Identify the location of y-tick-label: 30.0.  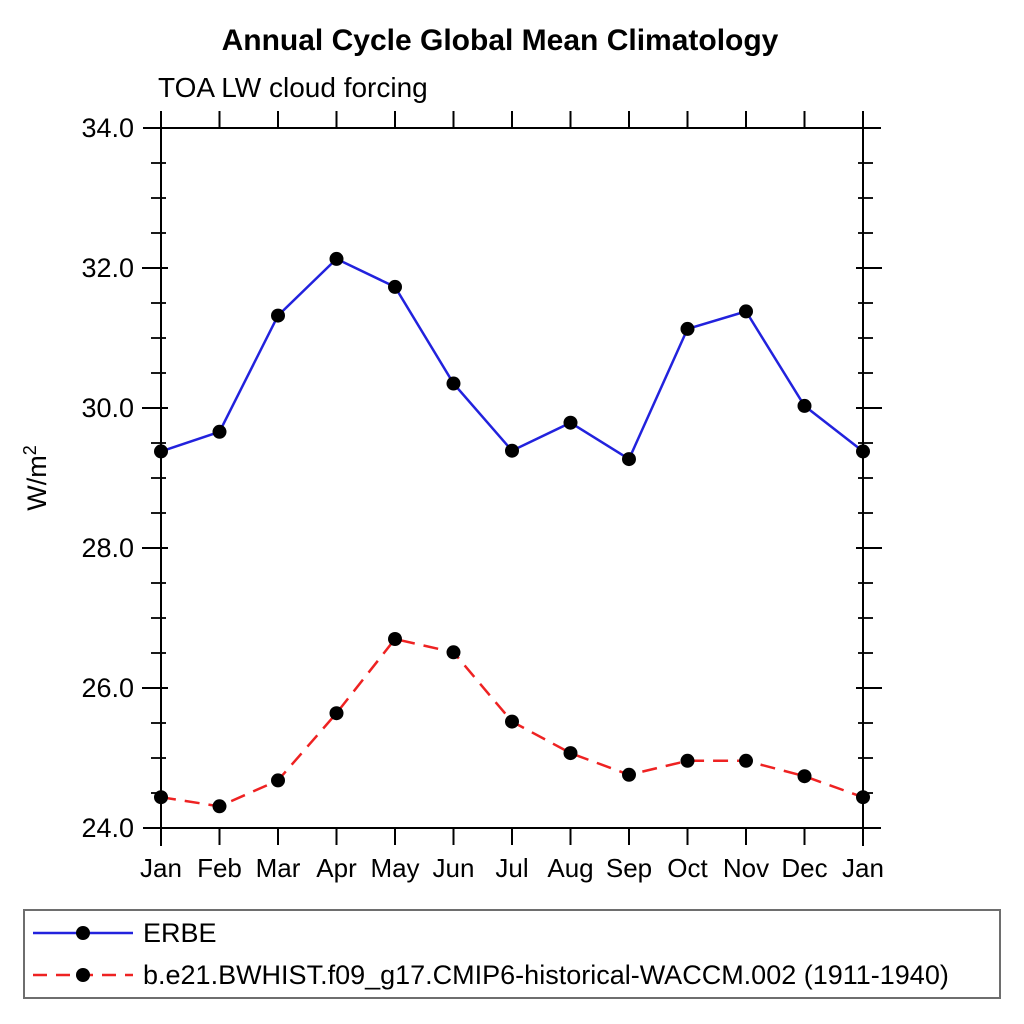
(107, 408).